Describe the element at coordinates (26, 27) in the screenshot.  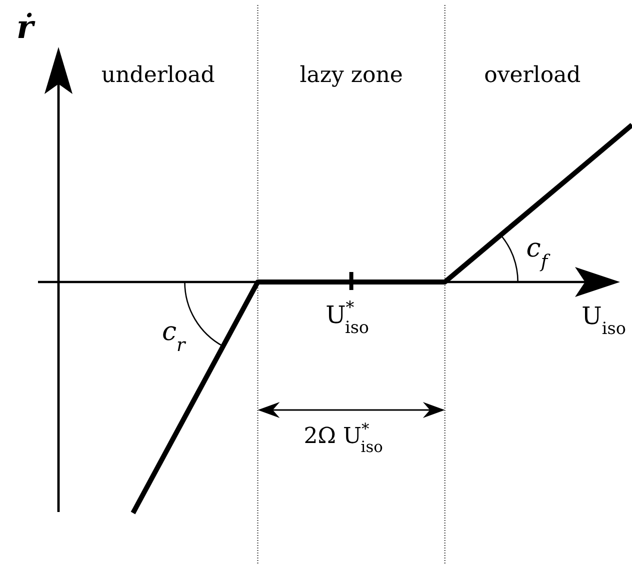
I see `y-axis-title: ṙ` at that location.